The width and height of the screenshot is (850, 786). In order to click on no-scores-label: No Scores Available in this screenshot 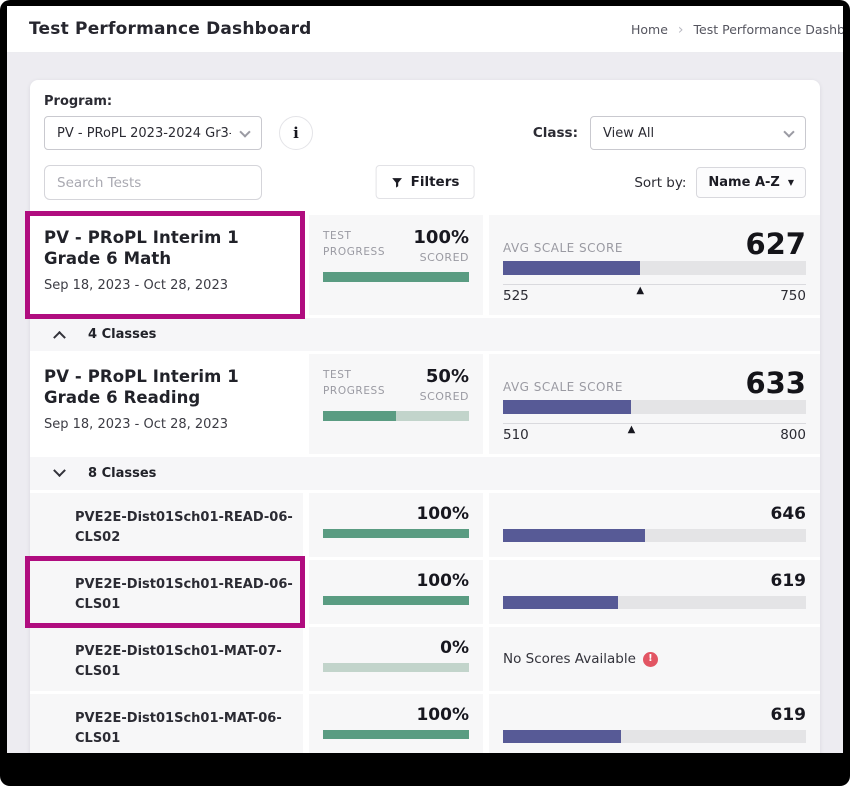, I will do `click(569, 659)`.